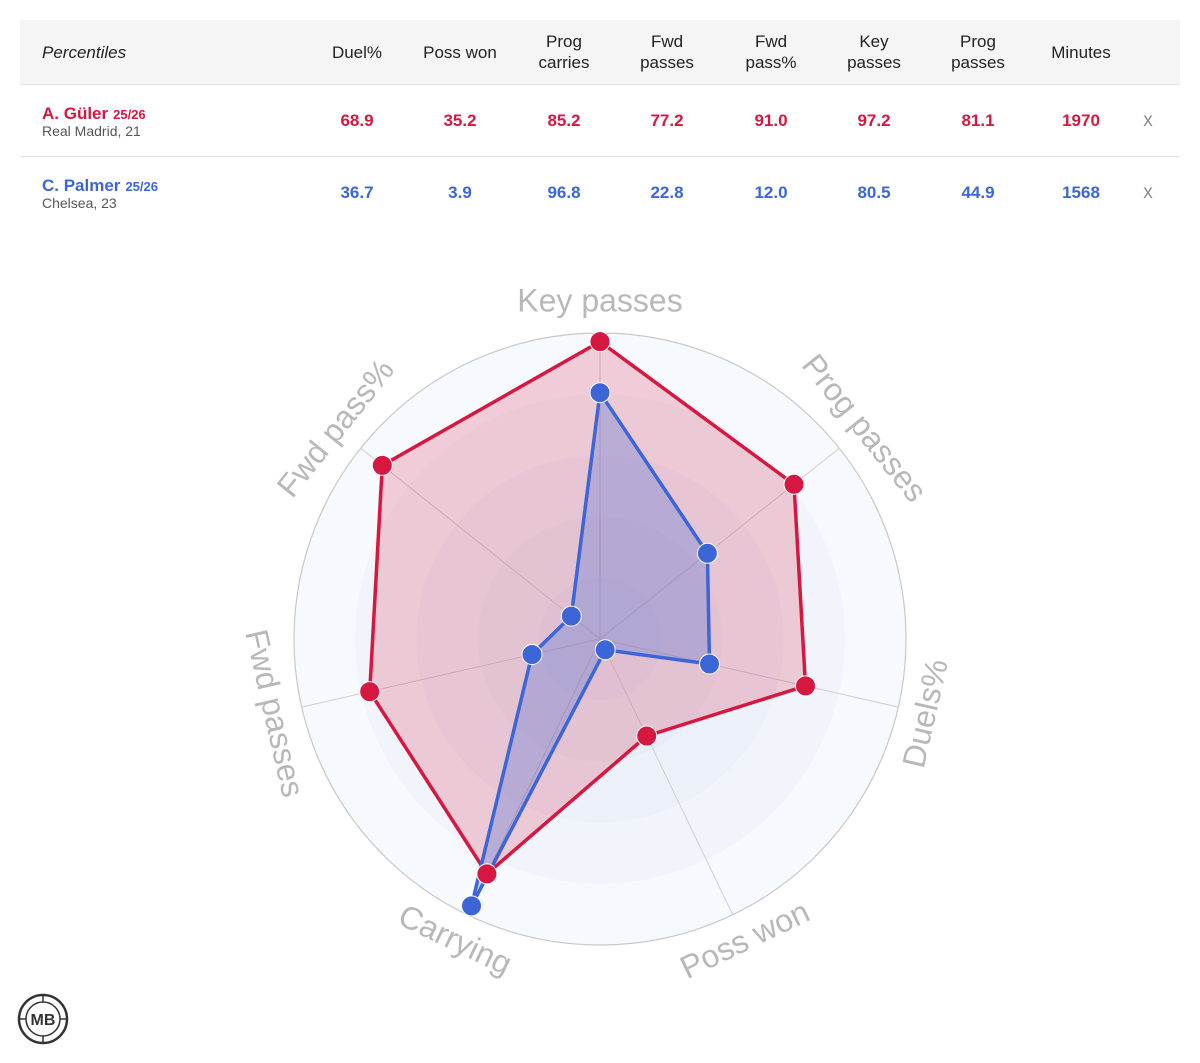 This screenshot has height=1063, width=1200. Describe the element at coordinates (599, 300) in the screenshot. I see `radar-axis-label: Key passes` at that location.